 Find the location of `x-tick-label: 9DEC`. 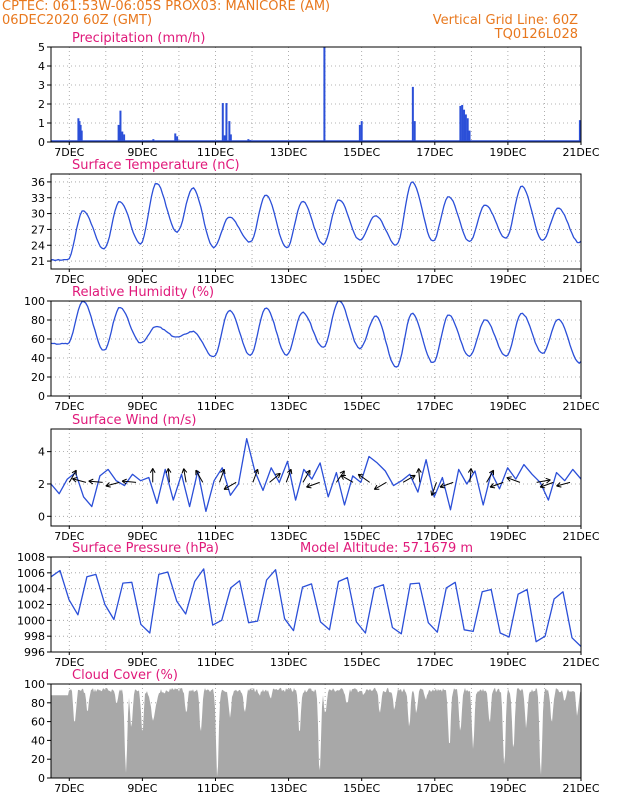

x-tick-label: 9DEC is located at coordinates (142, 536).